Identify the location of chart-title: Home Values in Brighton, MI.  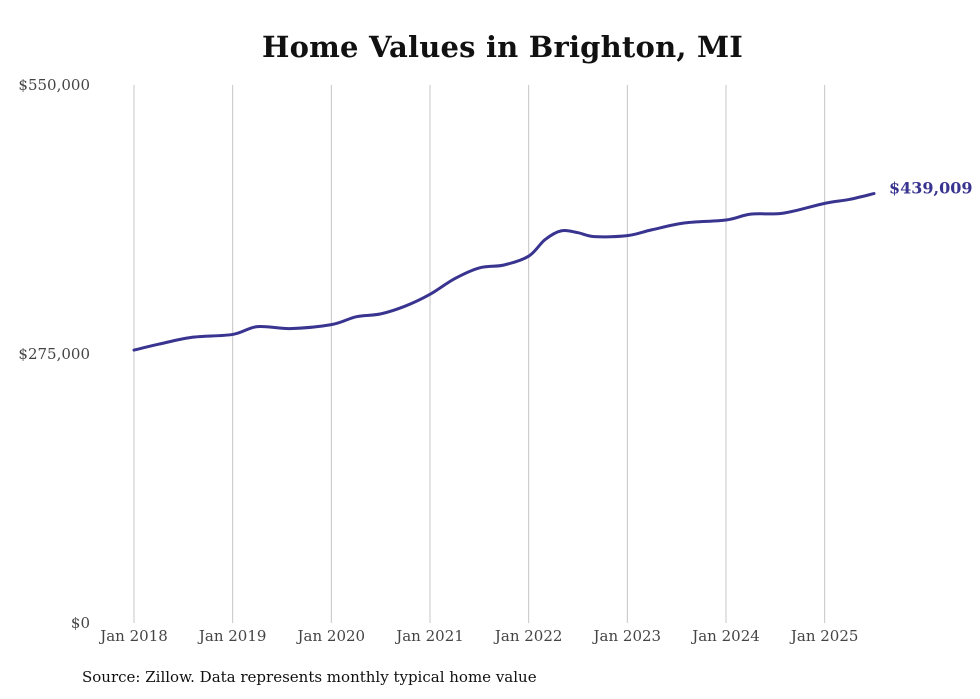
(502, 47).